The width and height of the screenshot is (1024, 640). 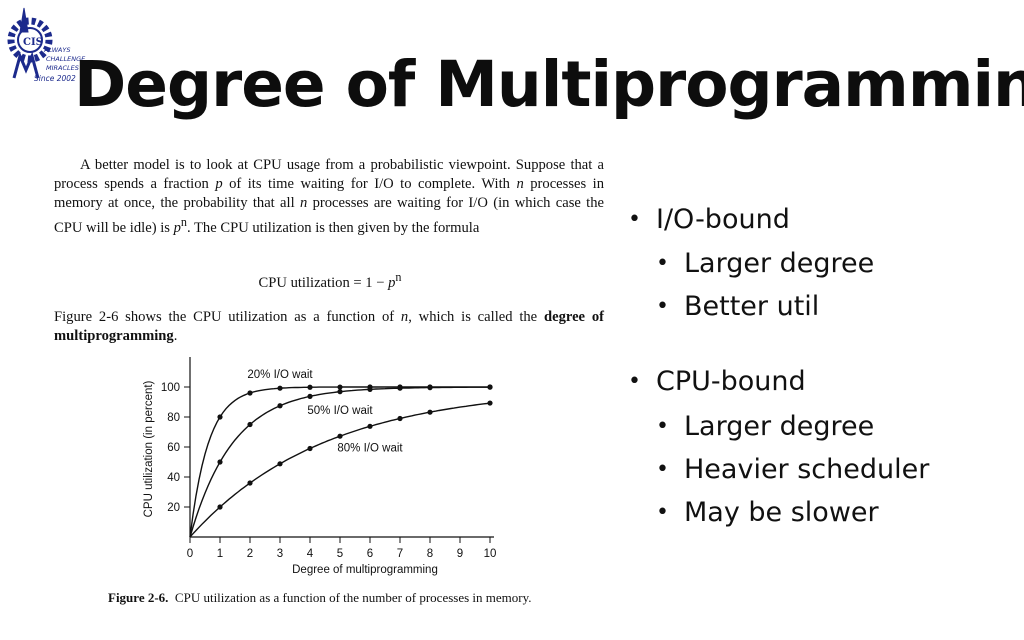 What do you see at coordinates (365, 570) in the screenshot?
I see `x-axis-label: Degree of multiprogramming` at bounding box center [365, 570].